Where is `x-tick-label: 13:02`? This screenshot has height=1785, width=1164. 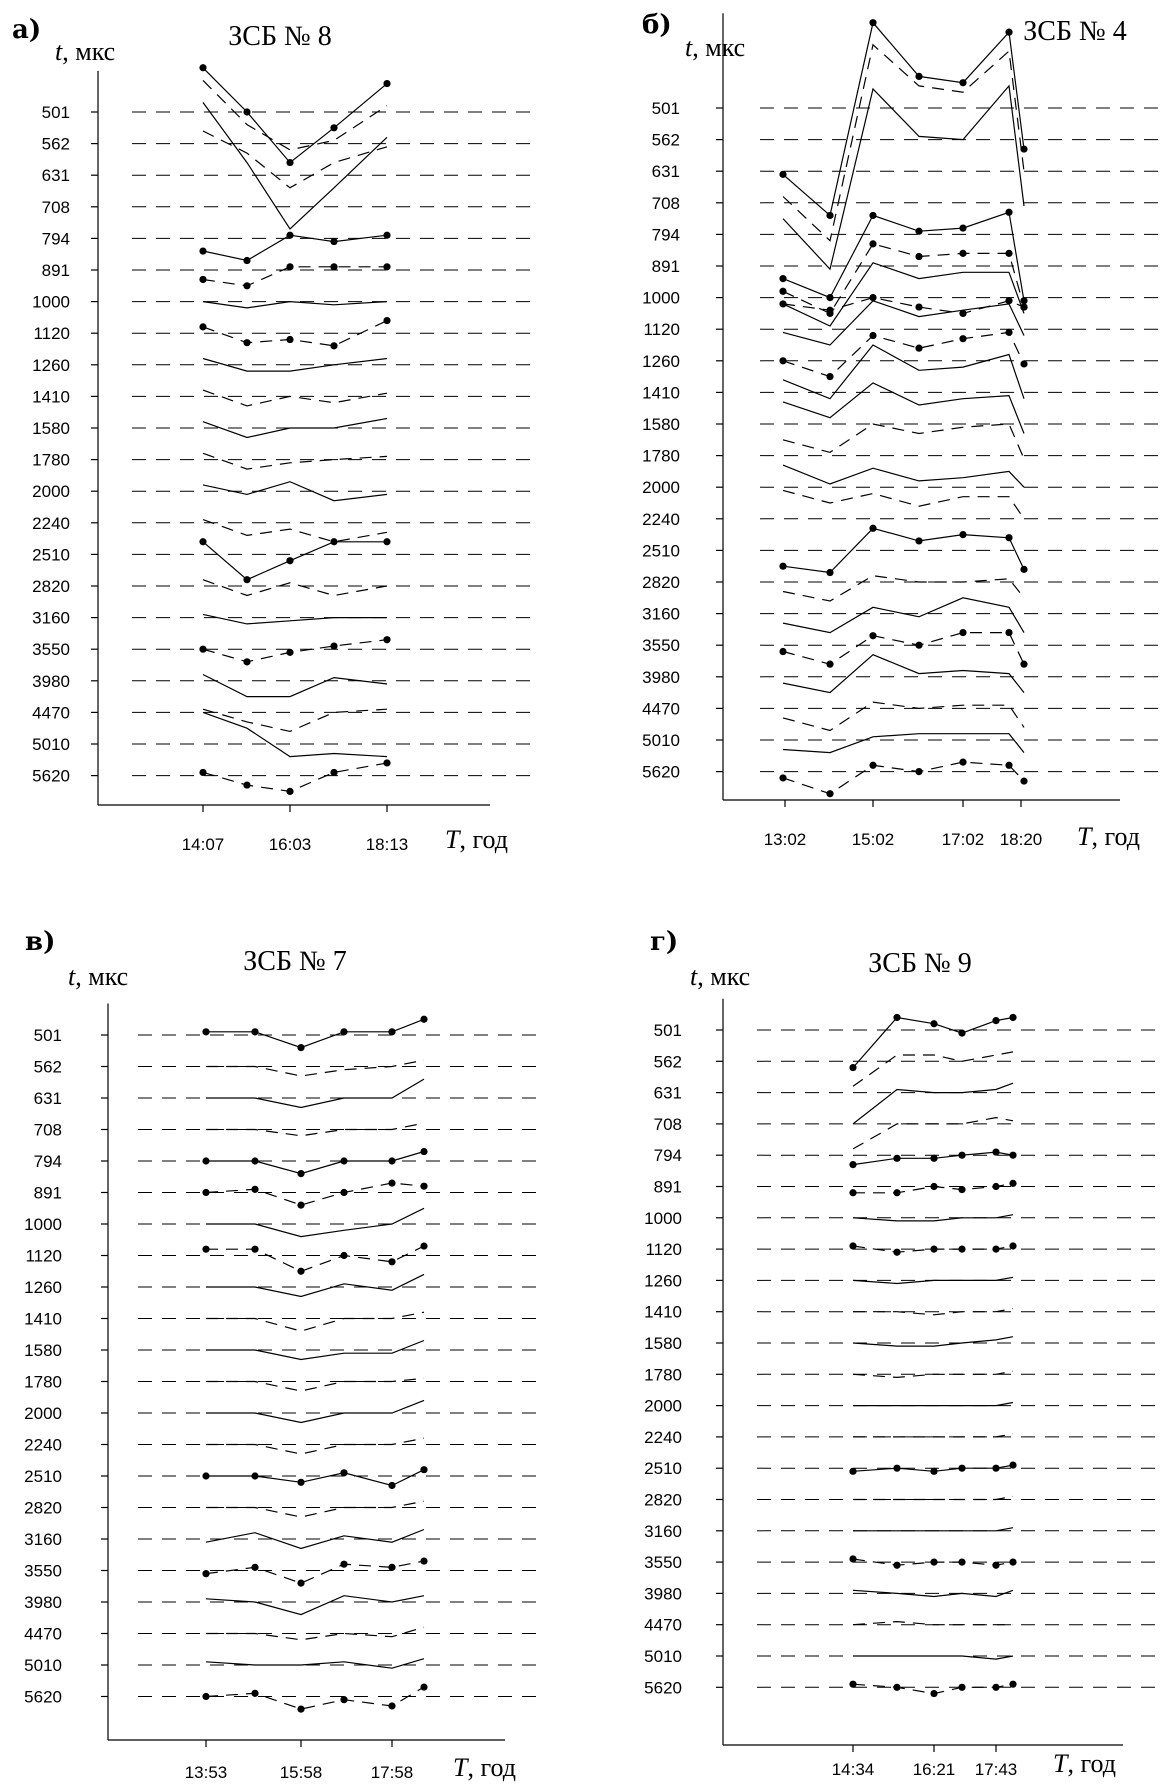 x-tick-label: 13:02 is located at coordinates (785, 839).